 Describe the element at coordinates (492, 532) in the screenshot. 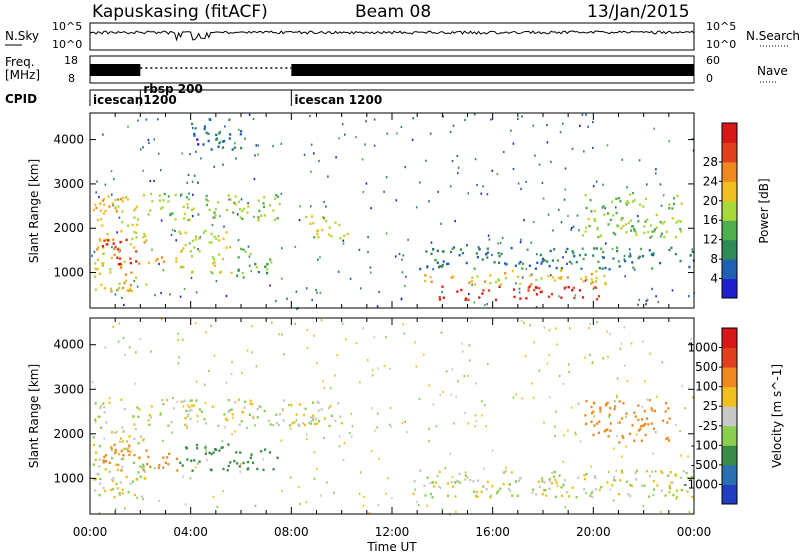

I see `x-tick-label: 16:00` at that location.